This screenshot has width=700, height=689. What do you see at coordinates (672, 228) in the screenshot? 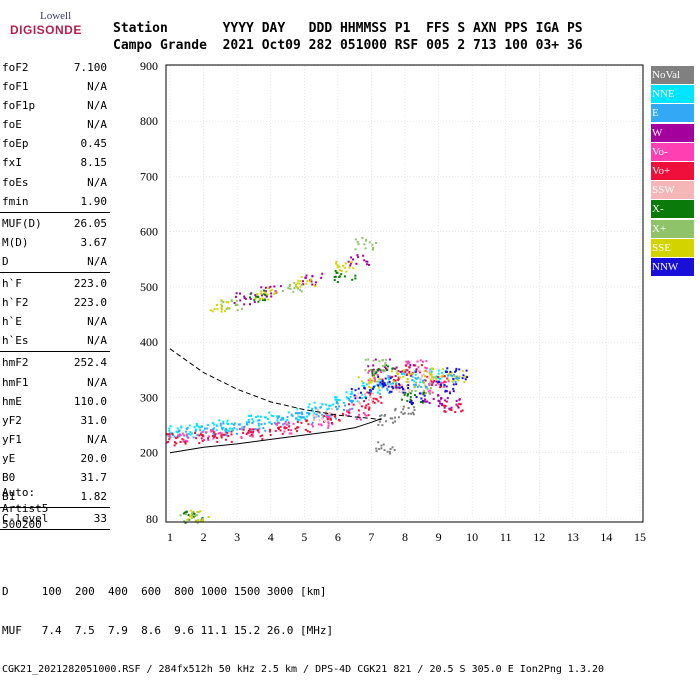
I see `legend-item: X+` at bounding box center [672, 228].